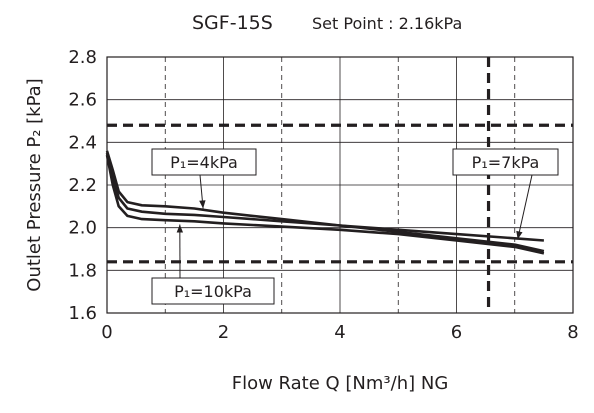  Describe the element at coordinates (525, 207) in the screenshot. I see `annotation-leader` at that location.